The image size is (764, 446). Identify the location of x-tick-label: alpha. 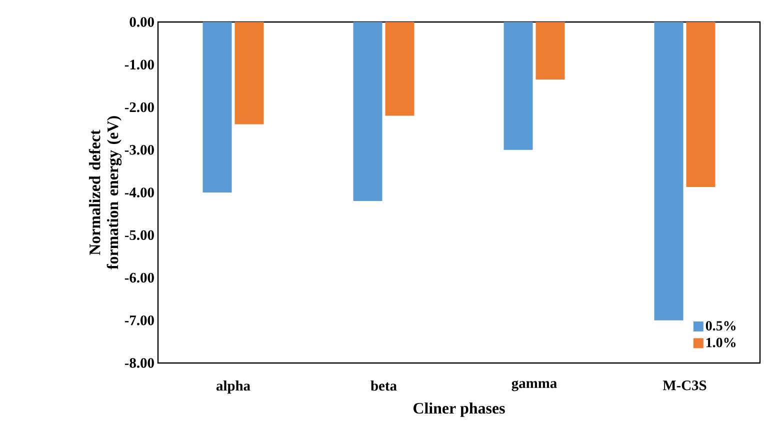
(233, 387).